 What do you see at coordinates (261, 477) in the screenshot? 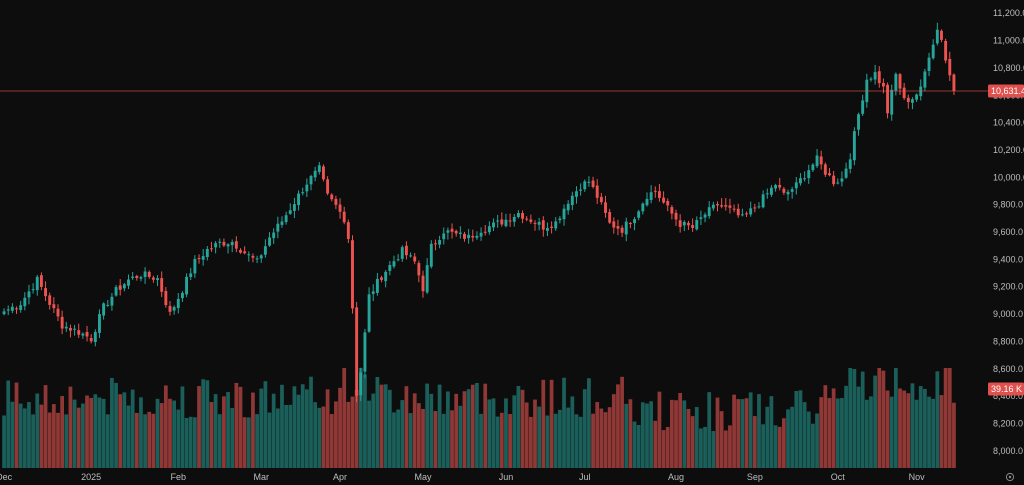
I see `time-tick-label: Mar` at bounding box center [261, 477].